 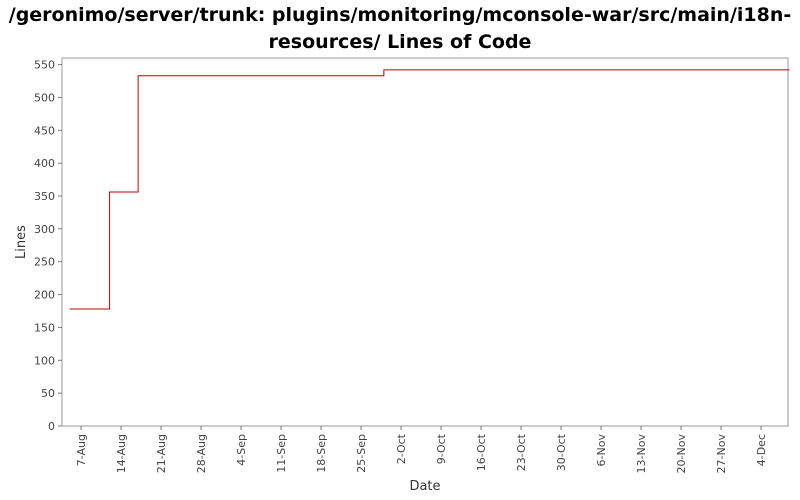 What do you see at coordinates (81, 450) in the screenshot?
I see `x-tick-label: 7-Aug` at bounding box center [81, 450].